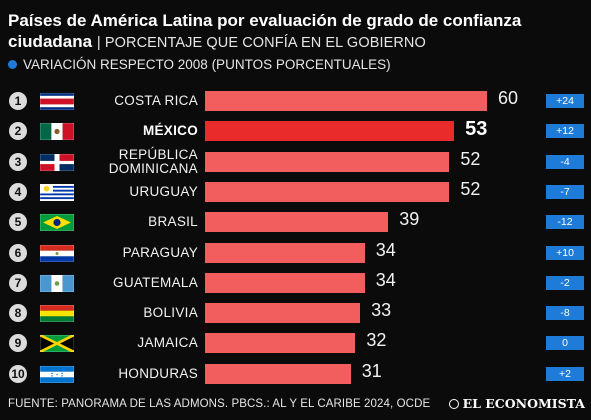 The image size is (591, 420). I want to click on brazil-flag-icon, so click(57, 223).